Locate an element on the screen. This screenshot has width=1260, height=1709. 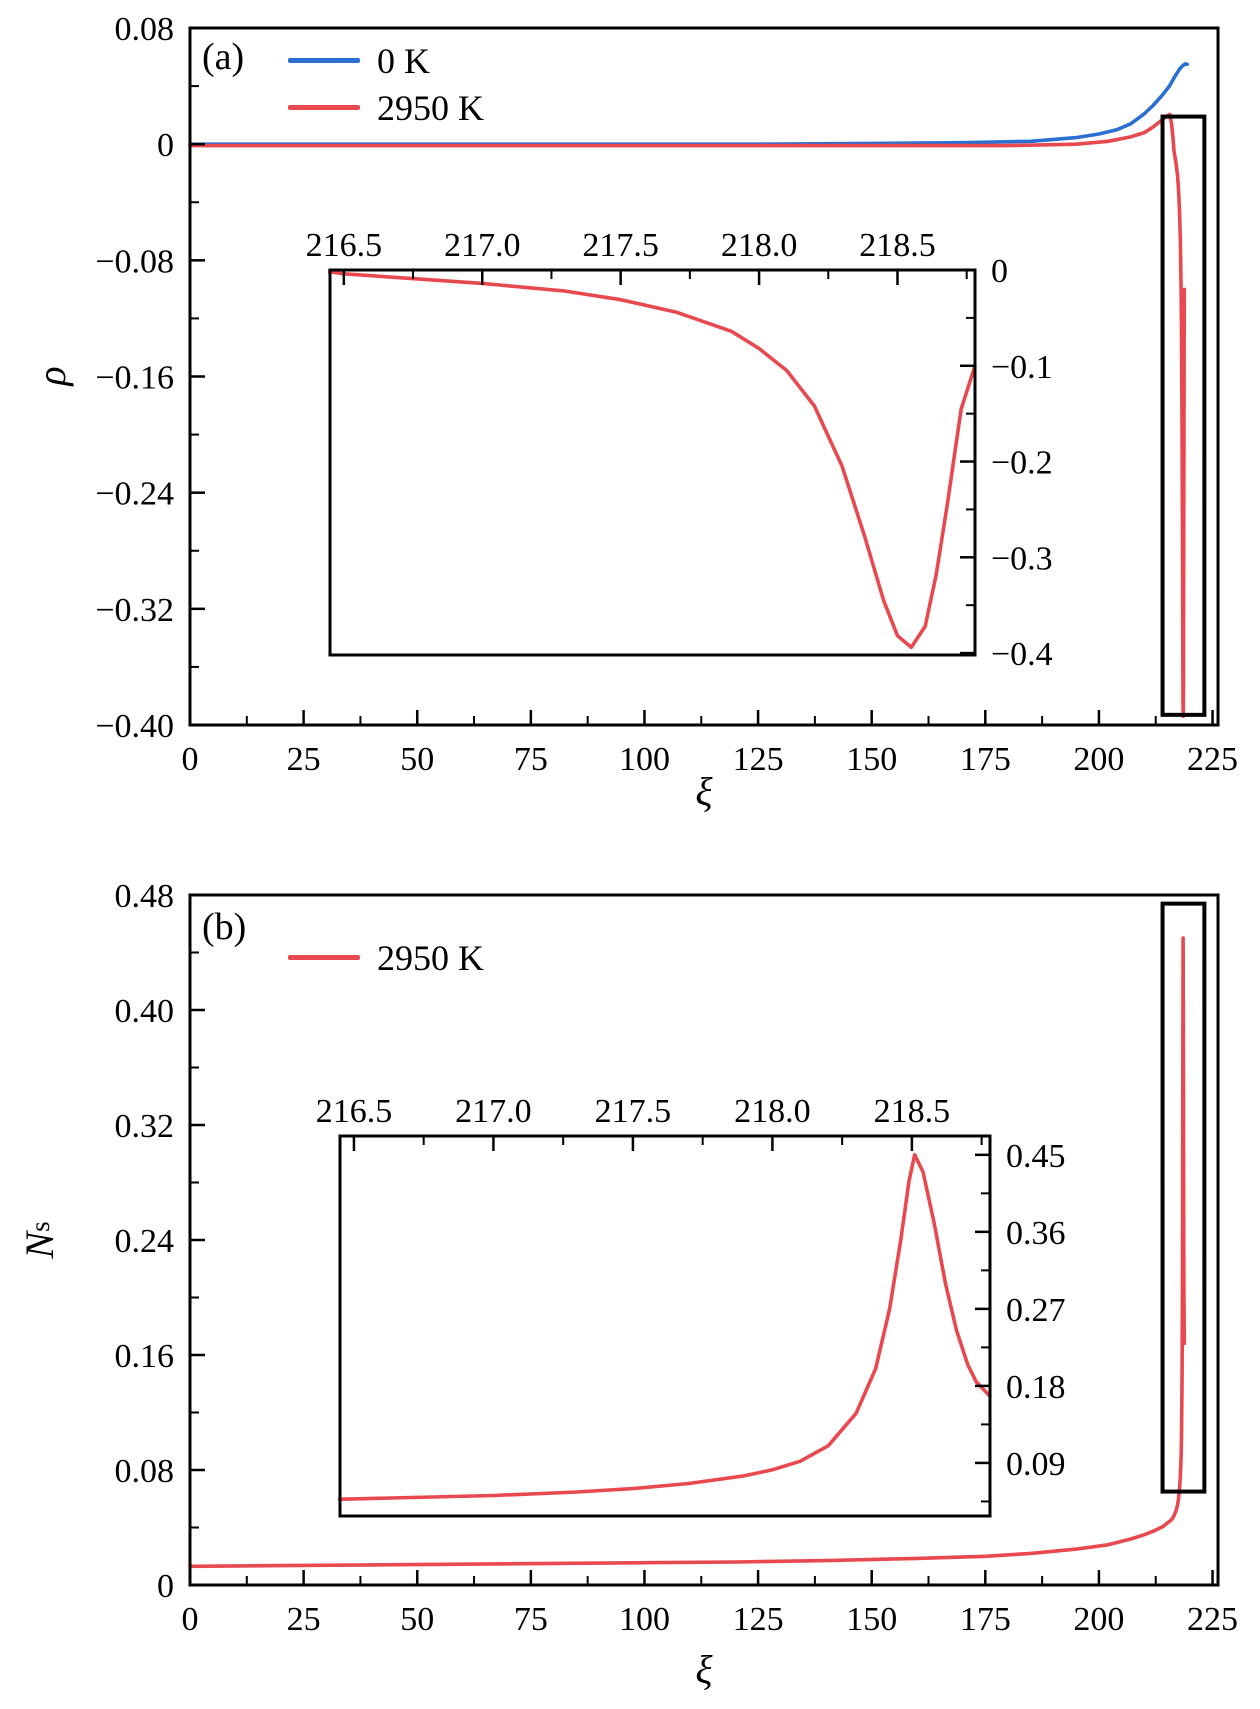
legend-b: 2950 K is located at coordinates (386, 957).